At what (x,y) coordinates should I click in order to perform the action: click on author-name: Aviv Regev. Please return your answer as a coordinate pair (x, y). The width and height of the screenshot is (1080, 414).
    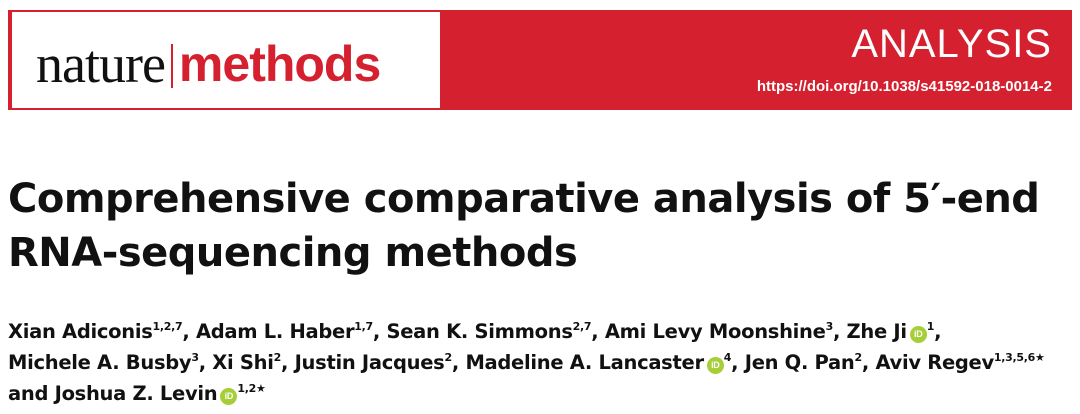
    Looking at the image, I should click on (934, 362).